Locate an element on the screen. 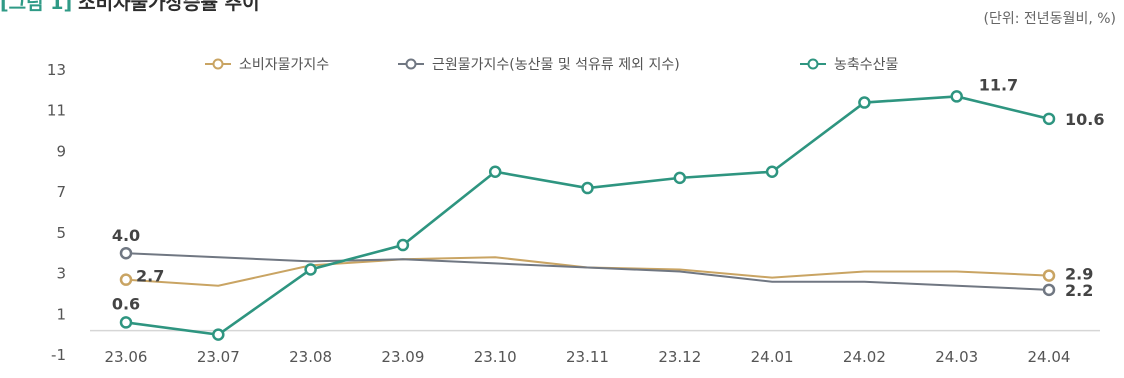 This screenshot has width=1124, height=378. figure-label: [그림 1] is located at coordinates (36, 7).